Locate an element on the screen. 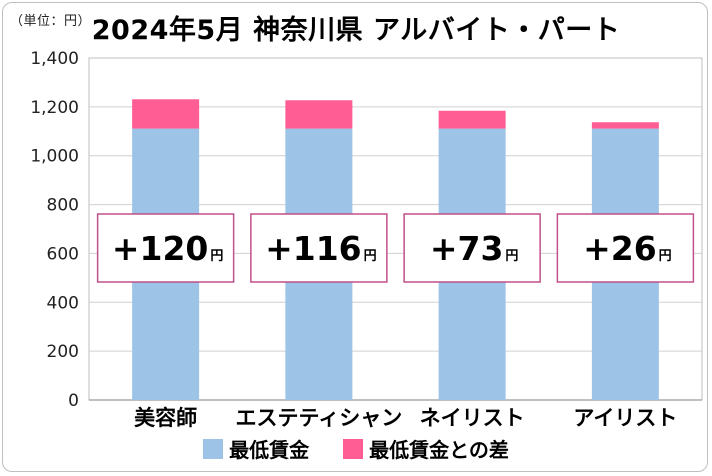 The image size is (712, 476). y-tick-label: 1,200 is located at coordinates (54, 108).